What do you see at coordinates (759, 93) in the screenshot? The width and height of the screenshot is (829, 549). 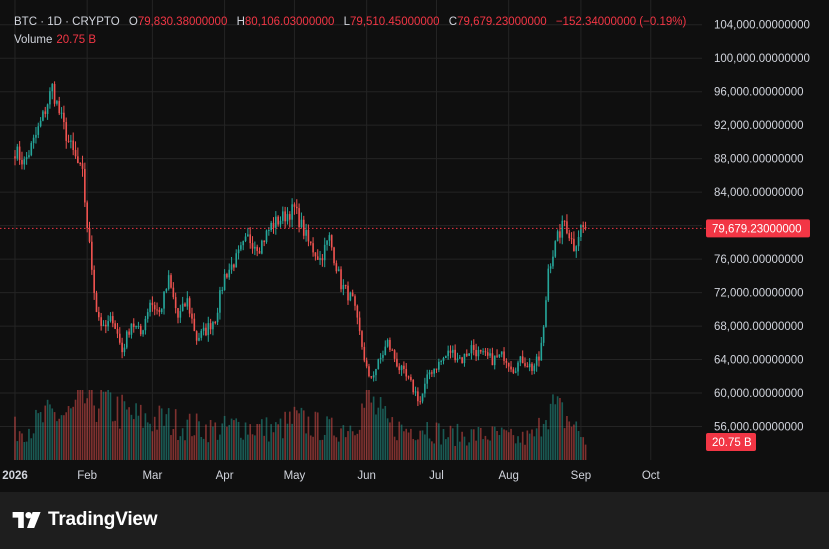 I see `y-tick-label: 96,000.00000000` at bounding box center [759, 93].